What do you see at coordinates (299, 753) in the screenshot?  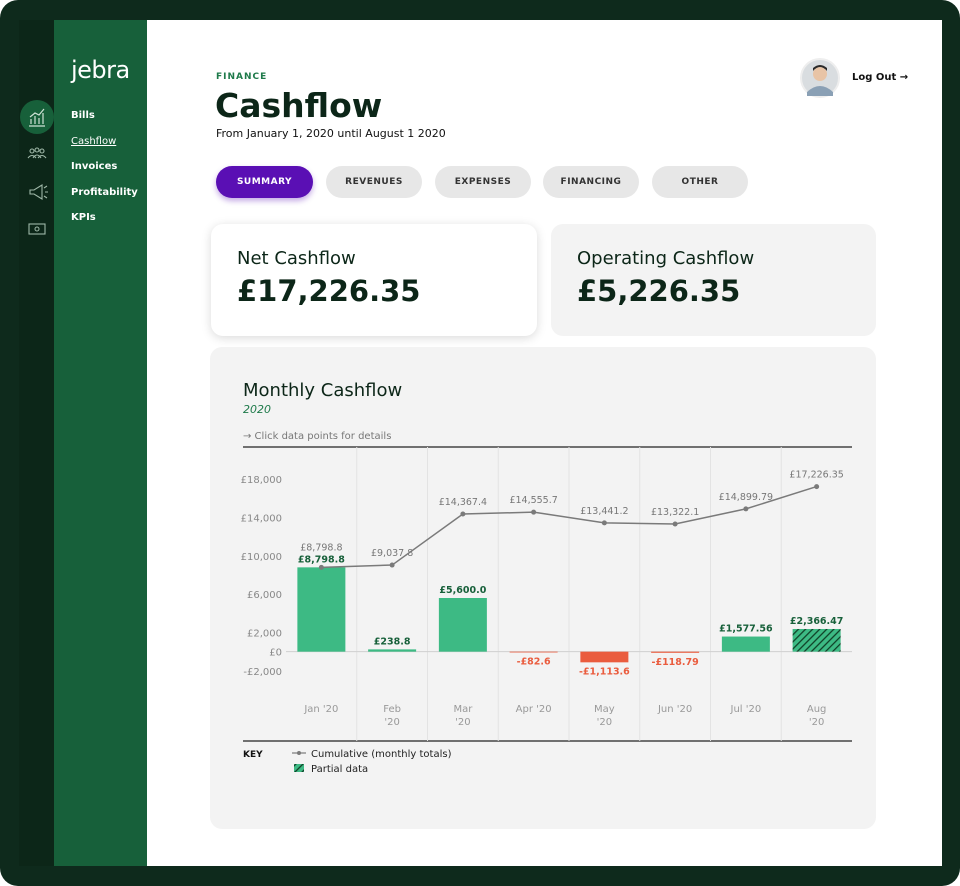 I see `key-dot` at bounding box center [299, 753].